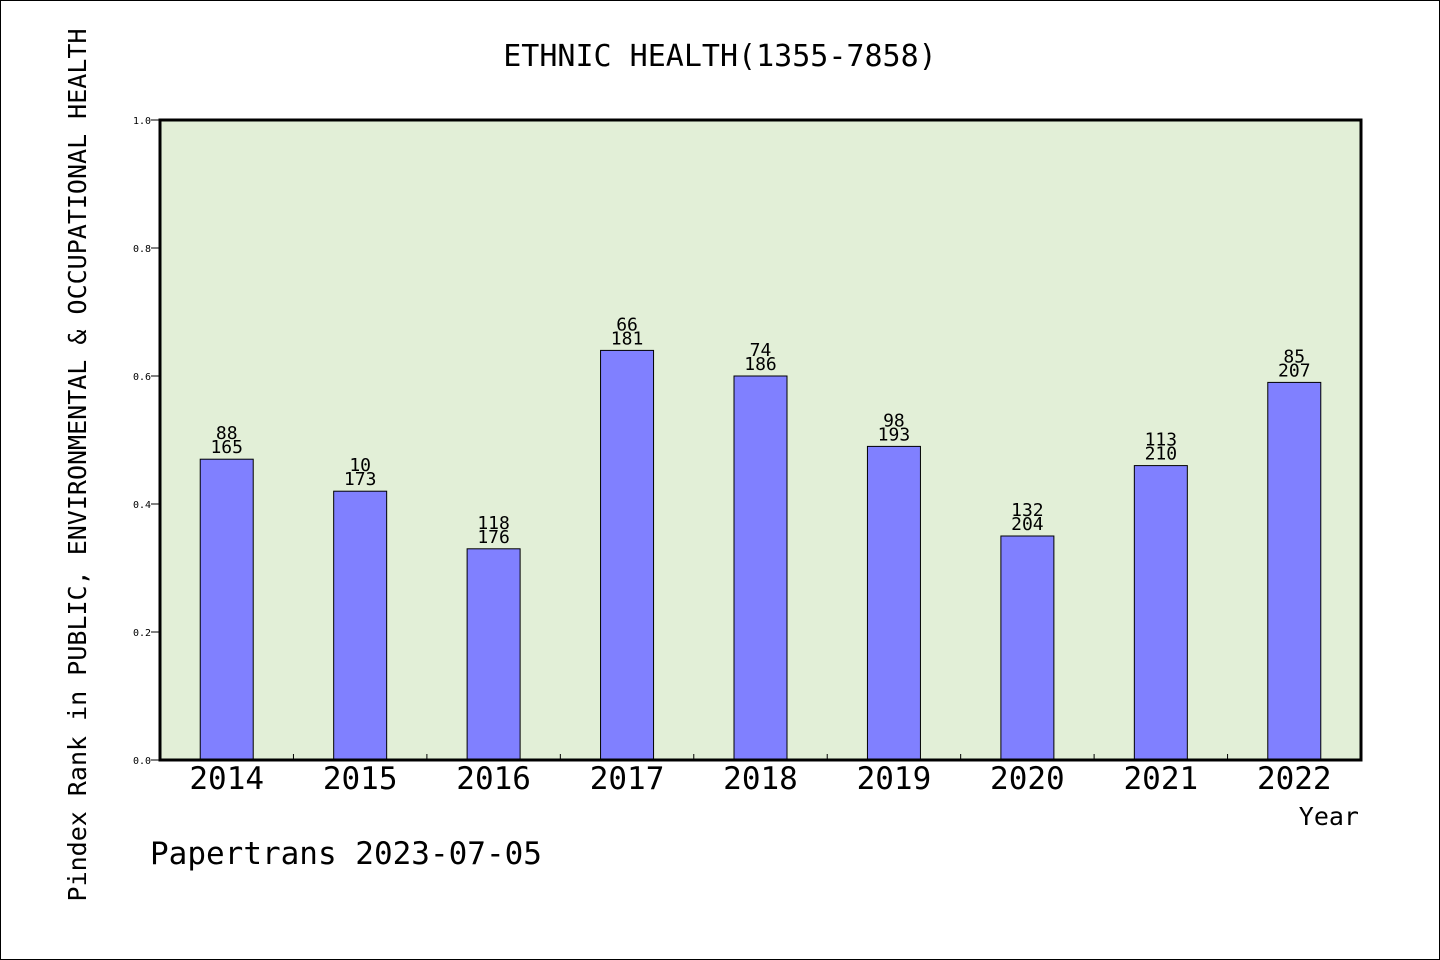 Image resolution: width=1440 pixels, height=960 pixels. I want to click on chart-title: ETHNIC HEALTH(1355-7858), so click(719, 56).